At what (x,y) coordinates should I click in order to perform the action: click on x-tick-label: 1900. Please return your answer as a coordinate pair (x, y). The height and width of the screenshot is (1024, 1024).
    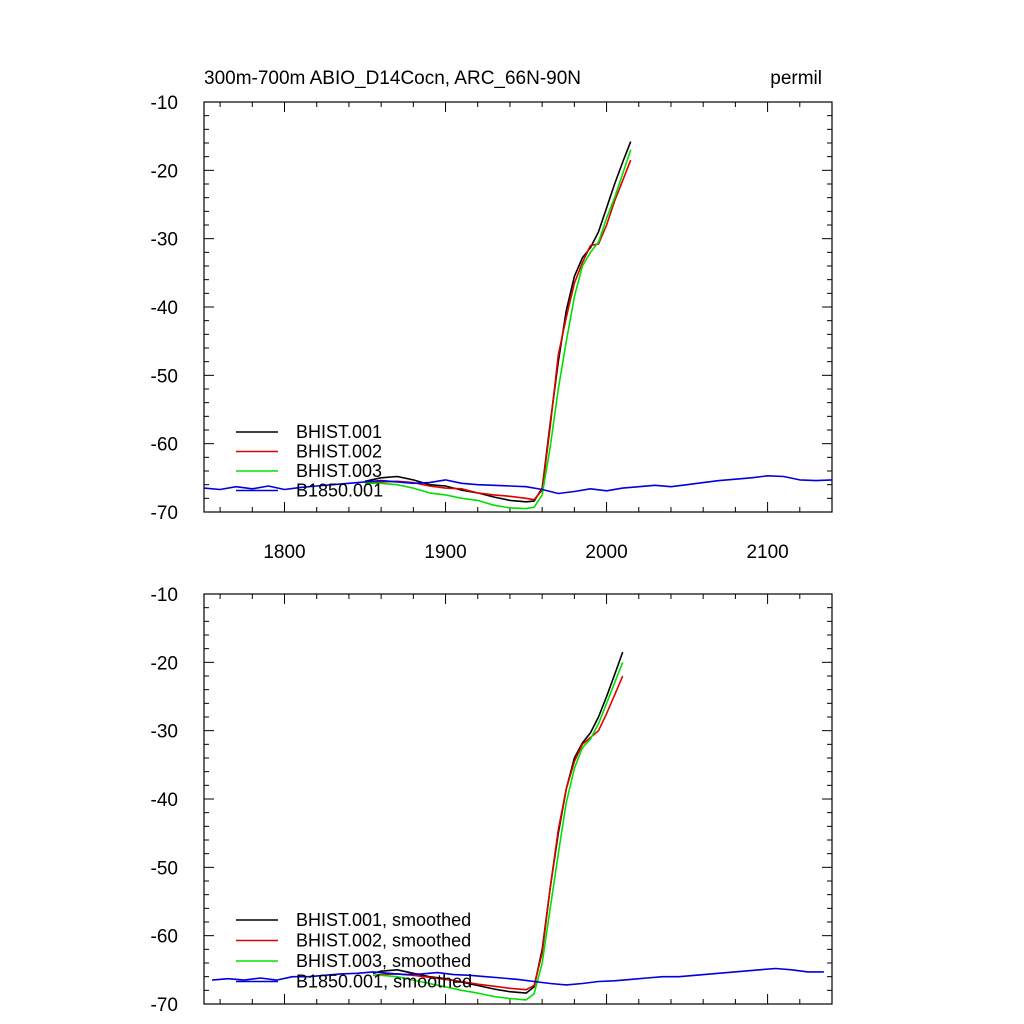
    Looking at the image, I should click on (445, 552).